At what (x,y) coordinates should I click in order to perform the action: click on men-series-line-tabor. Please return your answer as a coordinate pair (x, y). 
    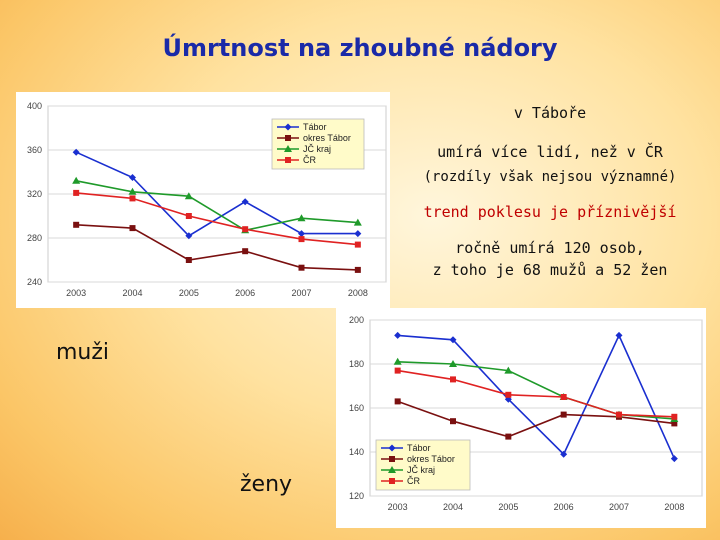
    Looking at the image, I should click on (216, 194).